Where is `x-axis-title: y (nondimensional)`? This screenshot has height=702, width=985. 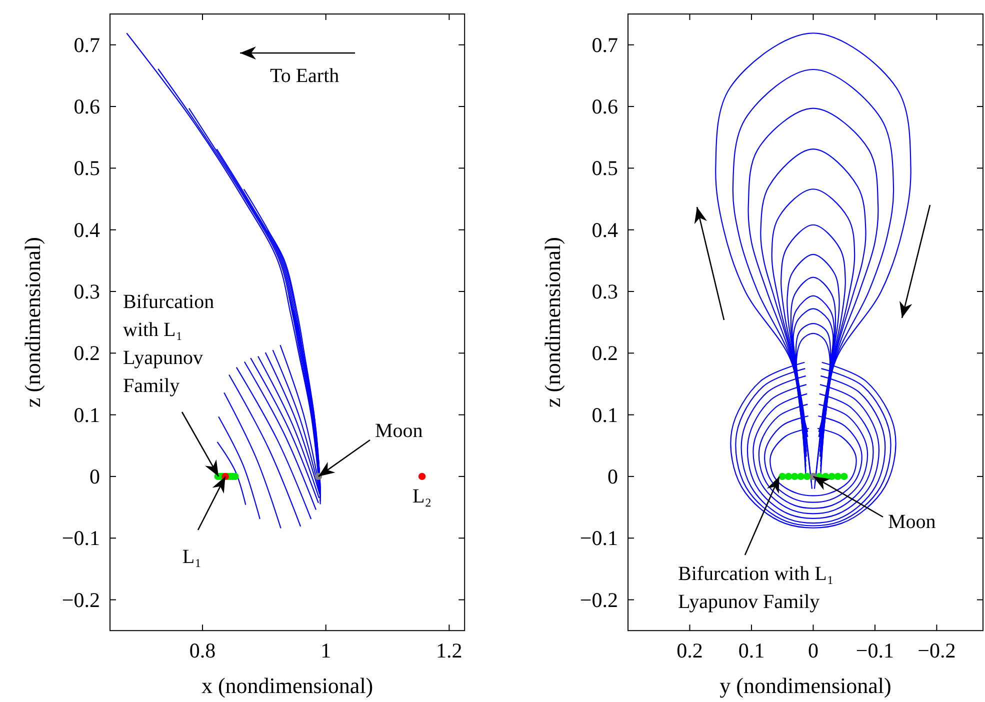
x-axis-title: y (nondimensional) is located at coordinates (806, 685).